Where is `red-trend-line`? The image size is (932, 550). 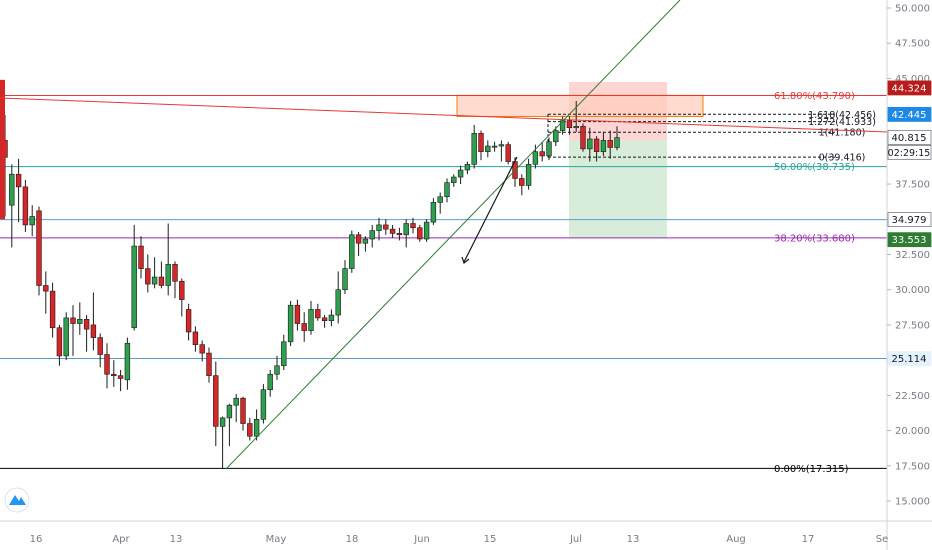
red-trend-line is located at coordinates (444, 115).